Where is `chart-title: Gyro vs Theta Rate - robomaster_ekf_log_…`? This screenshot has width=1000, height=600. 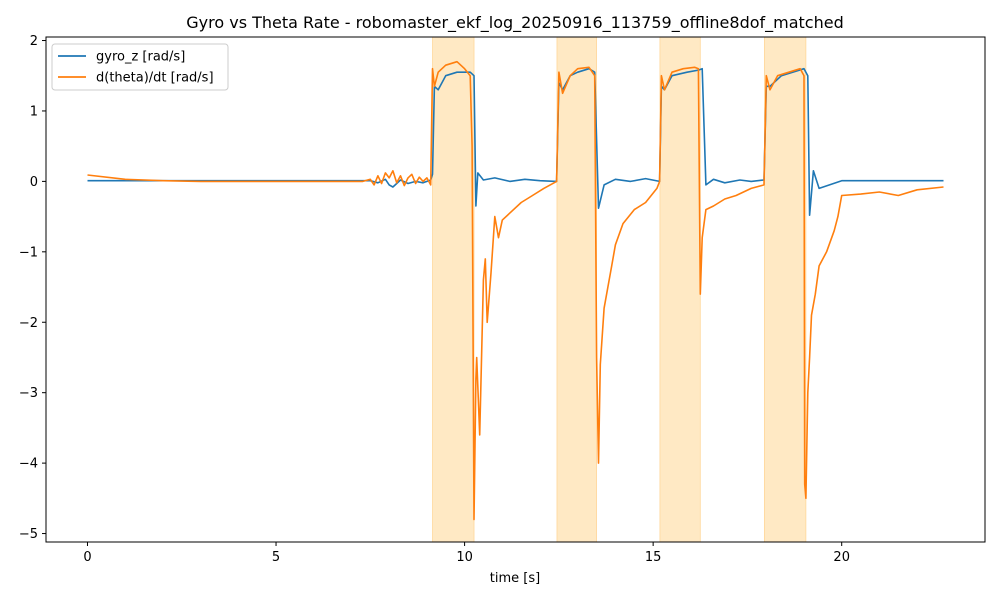 chart-title: Gyro vs Theta Rate - robomaster_ekf_log_… is located at coordinates (515, 23).